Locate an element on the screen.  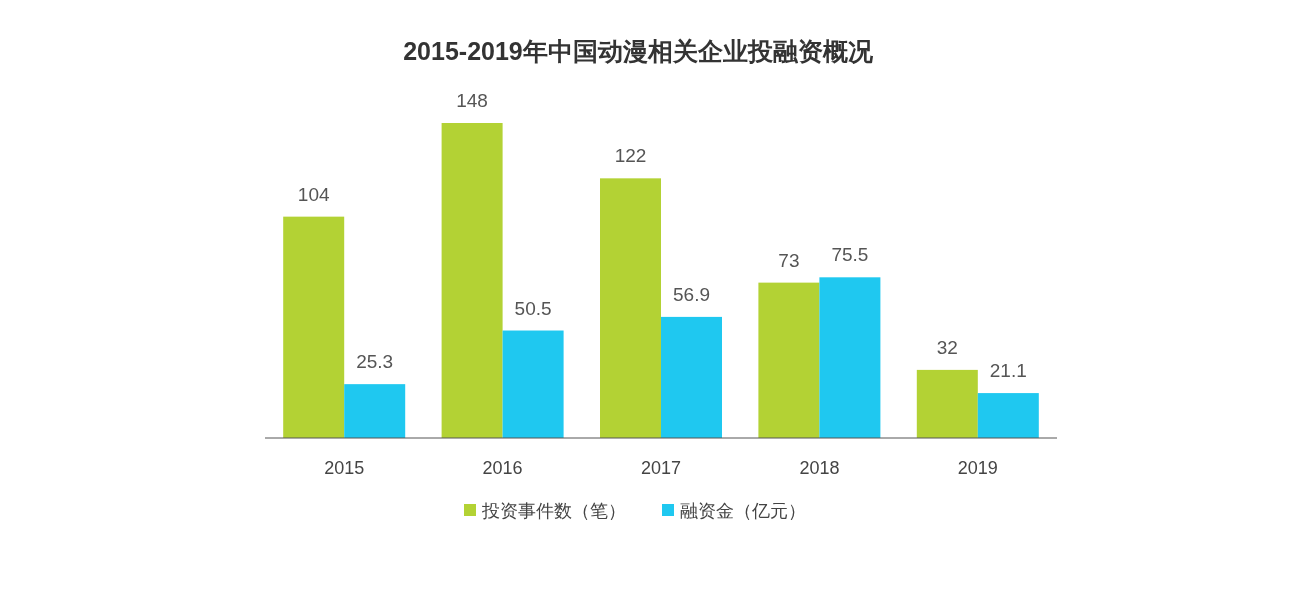
x-tick-label: 2017 is located at coordinates (661, 468).